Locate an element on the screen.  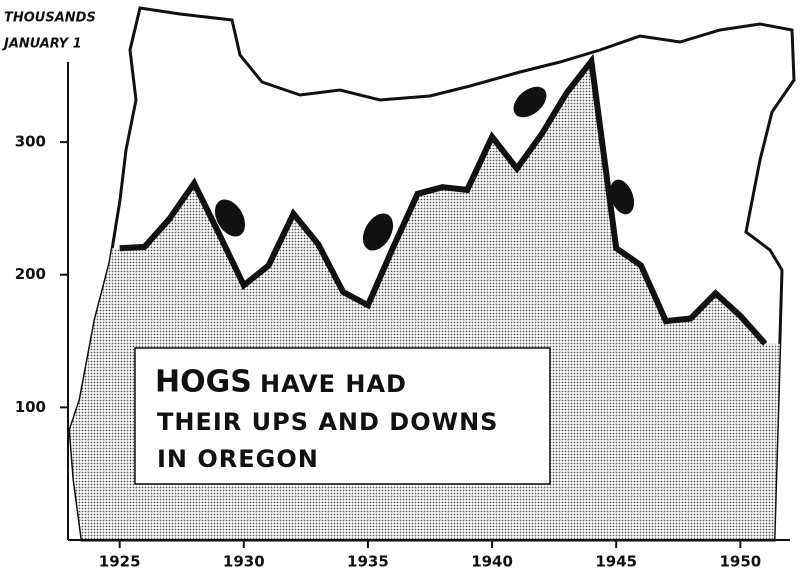
x-tick-label: 1945 is located at coordinates (616, 562).